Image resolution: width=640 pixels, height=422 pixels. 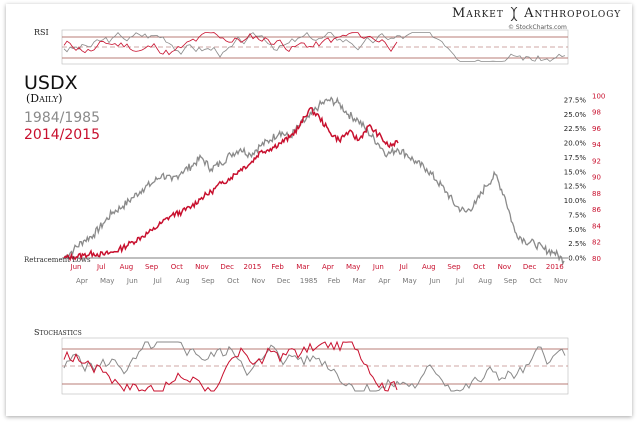 I want to click on y-tick-percent: 5.0%, so click(x=577, y=230).